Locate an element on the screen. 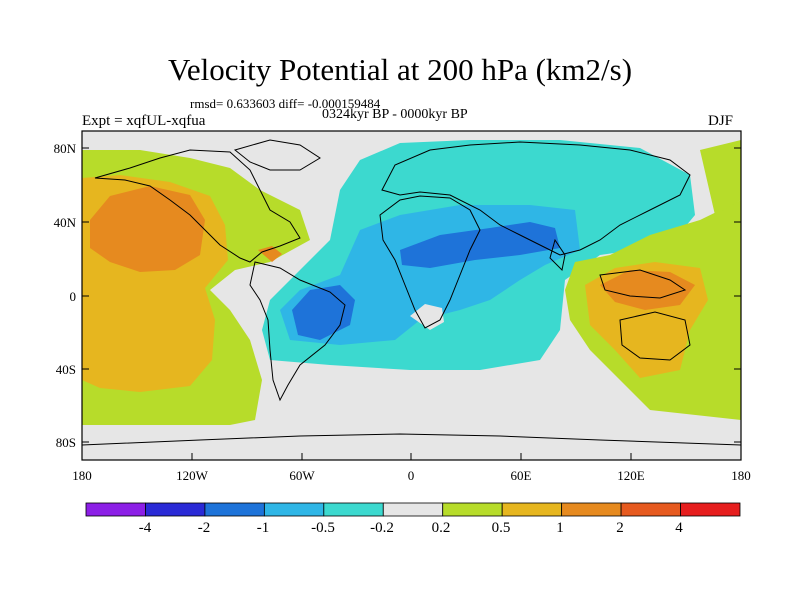 The height and width of the screenshot is (600, 800). colorbar-label: 0.5 is located at coordinates (501, 528).